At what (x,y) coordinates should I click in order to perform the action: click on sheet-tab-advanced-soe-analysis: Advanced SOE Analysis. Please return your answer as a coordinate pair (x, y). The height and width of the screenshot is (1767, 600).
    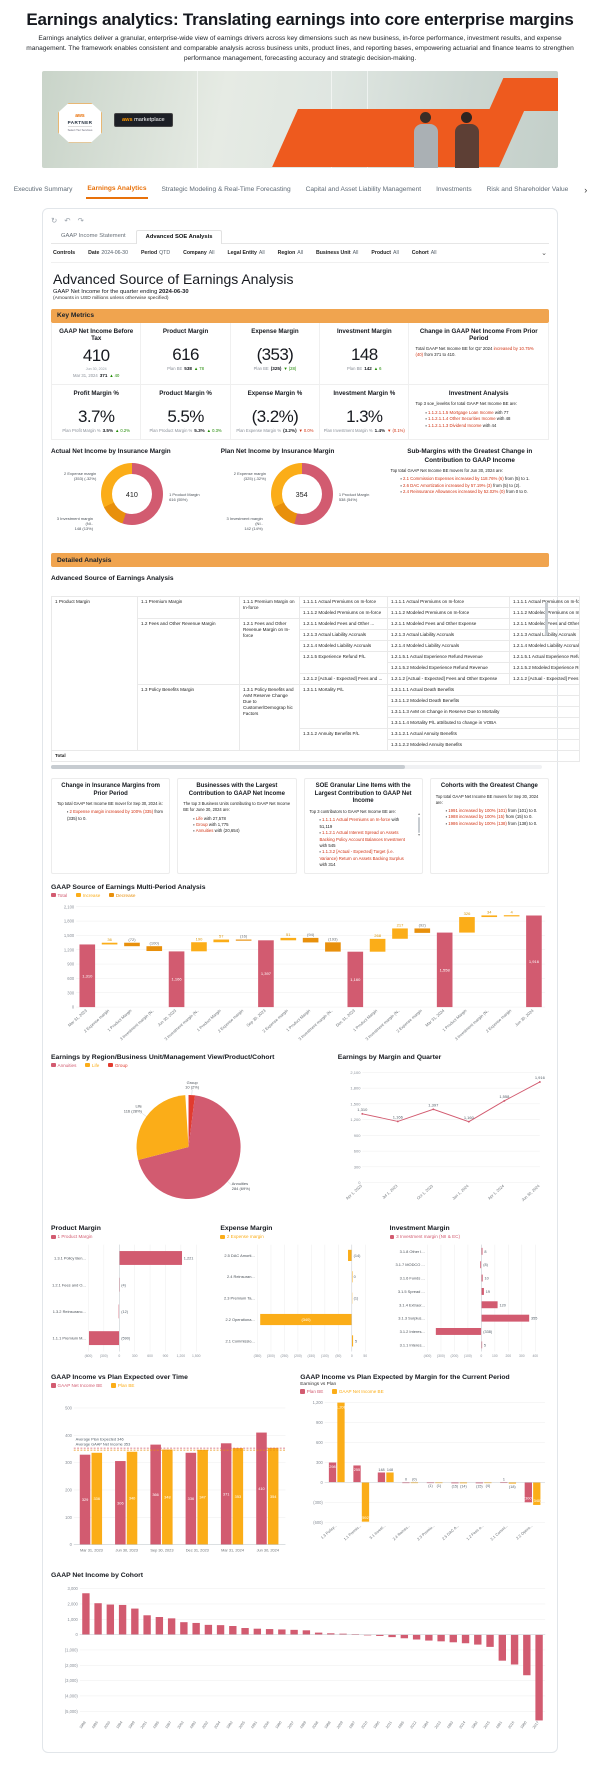
    Looking at the image, I should click on (179, 237).